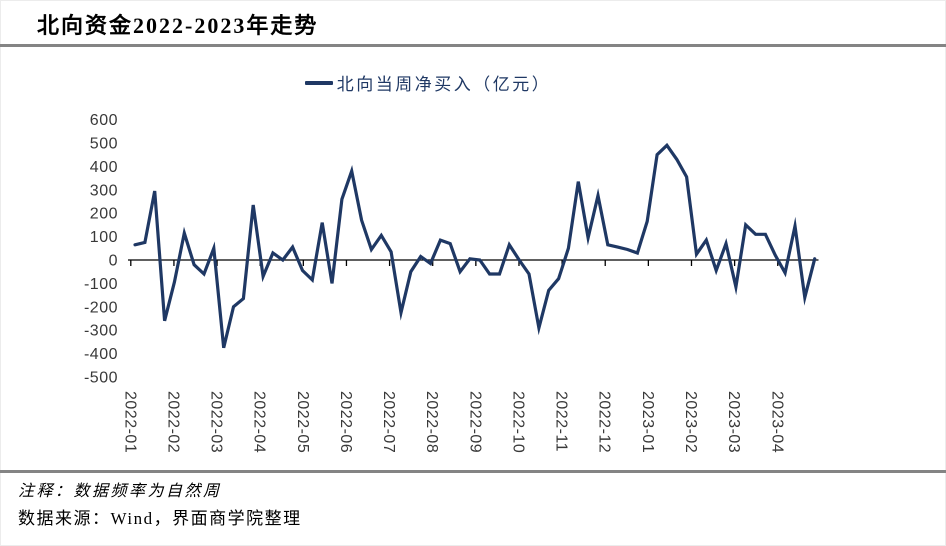  Describe the element at coordinates (444, 84) in the screenshot. I see `legend-label: 北向当周净买入（亿元）` at that location.